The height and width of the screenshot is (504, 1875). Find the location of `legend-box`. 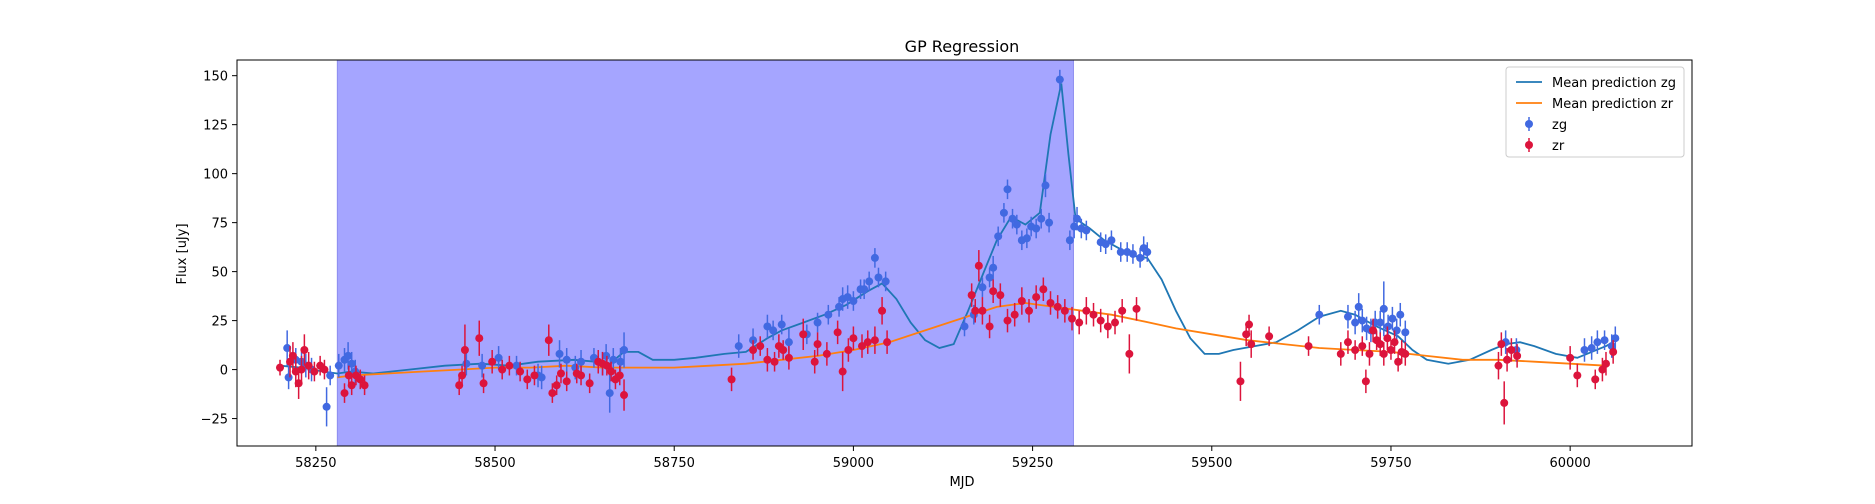

legend-box is located at coordinates (1595, 112).